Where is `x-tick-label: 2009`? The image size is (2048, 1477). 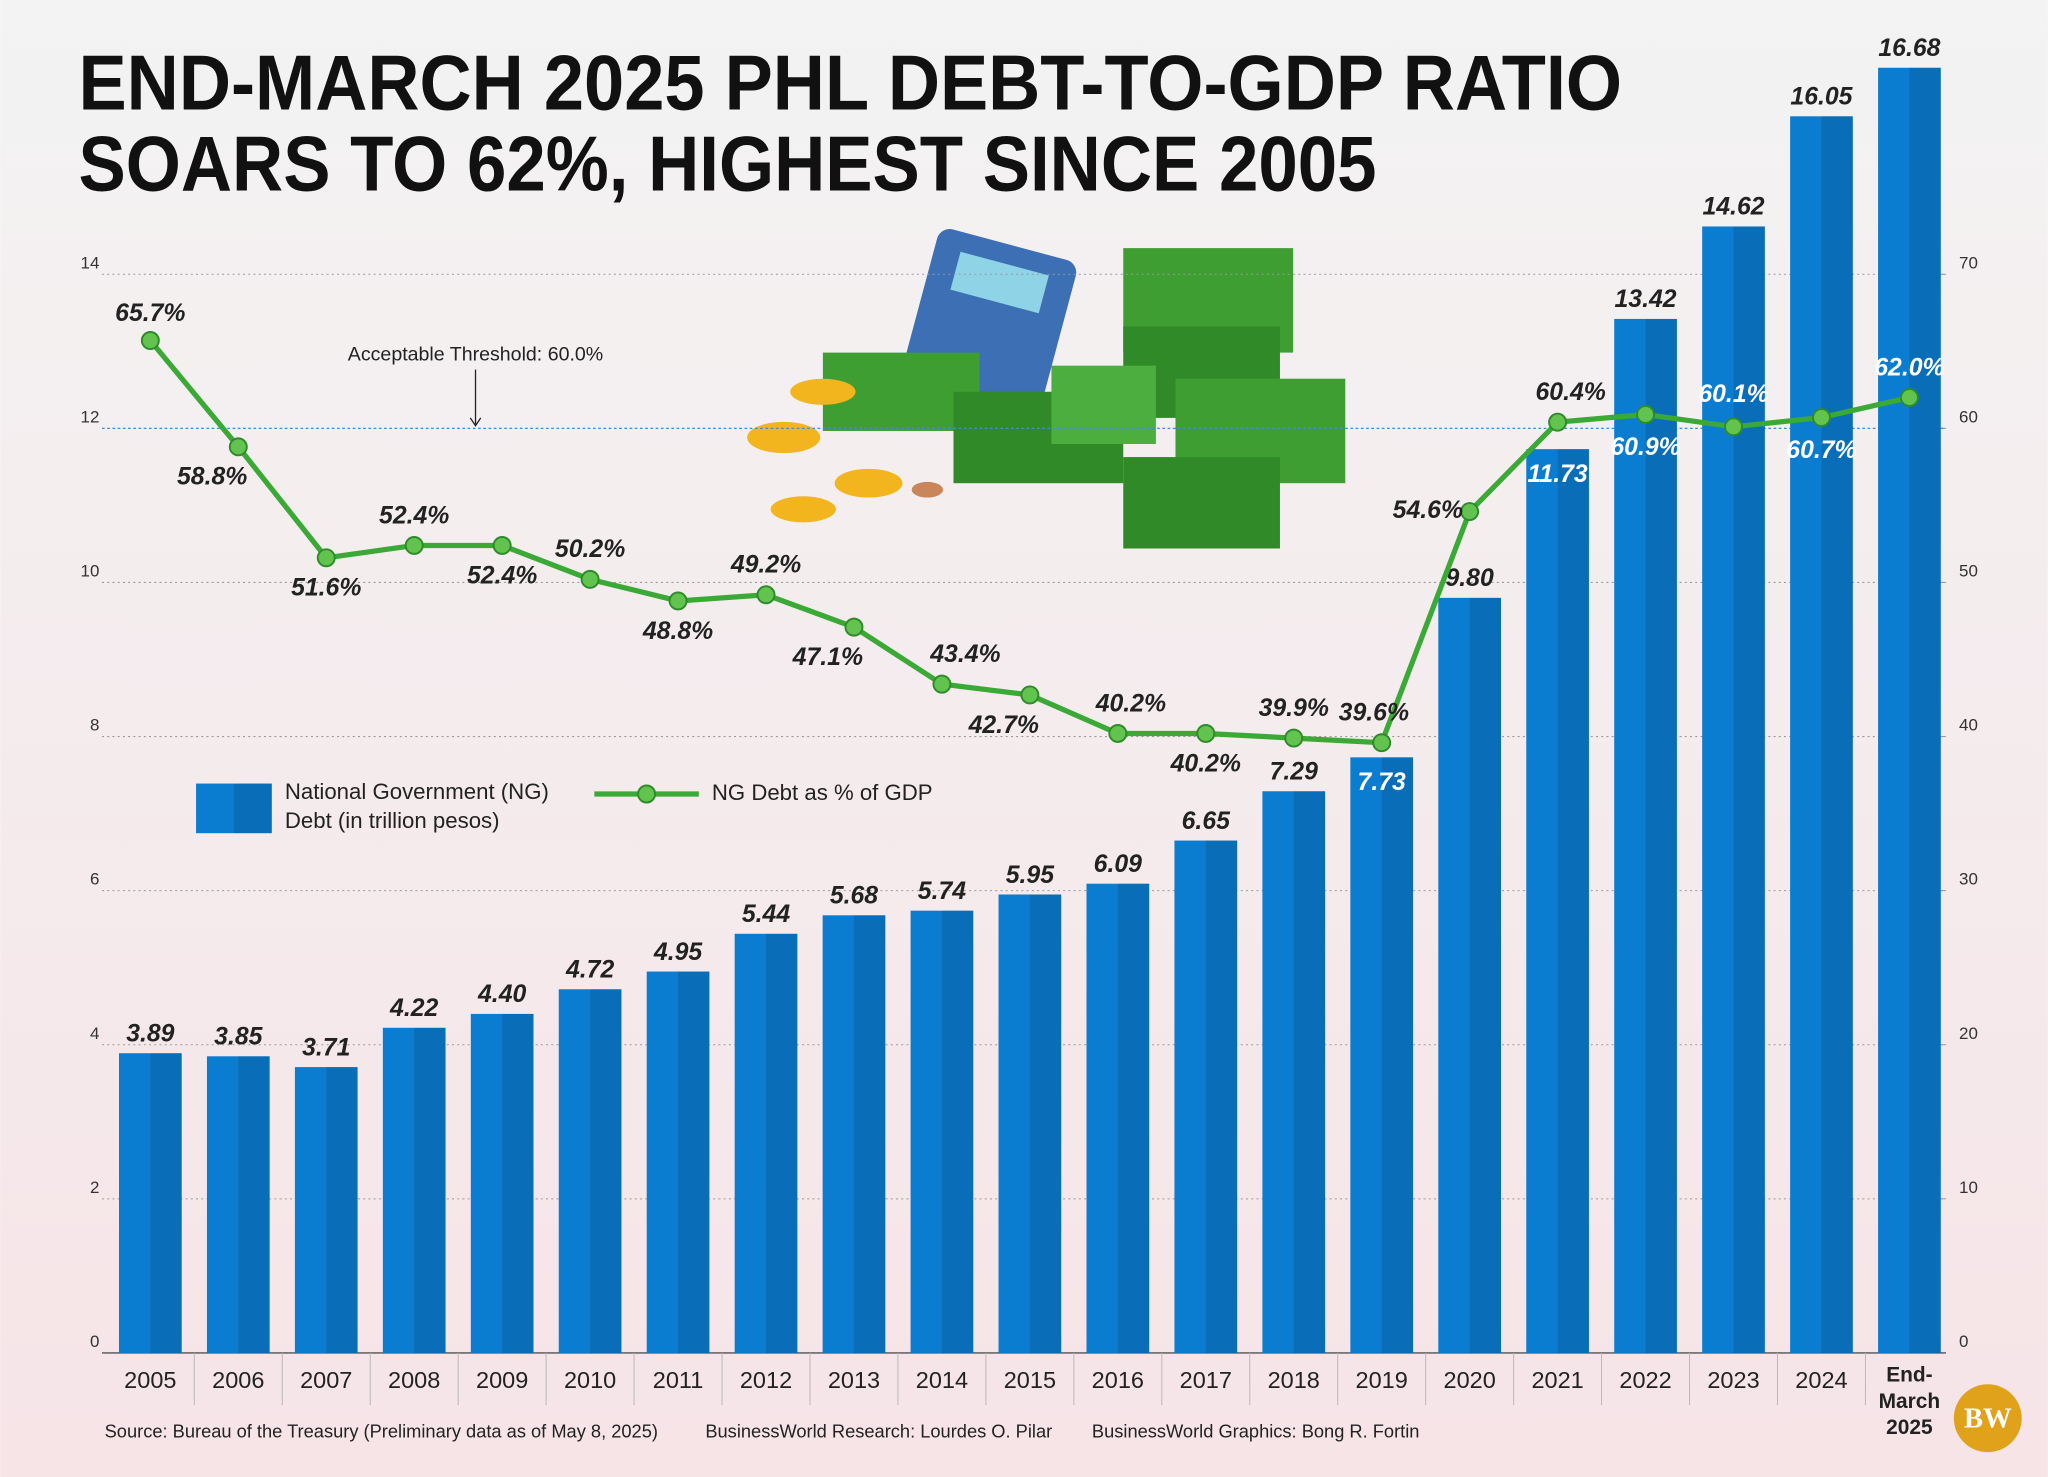 x-tick-label: 2009 is located at coordinates (502, 1380).